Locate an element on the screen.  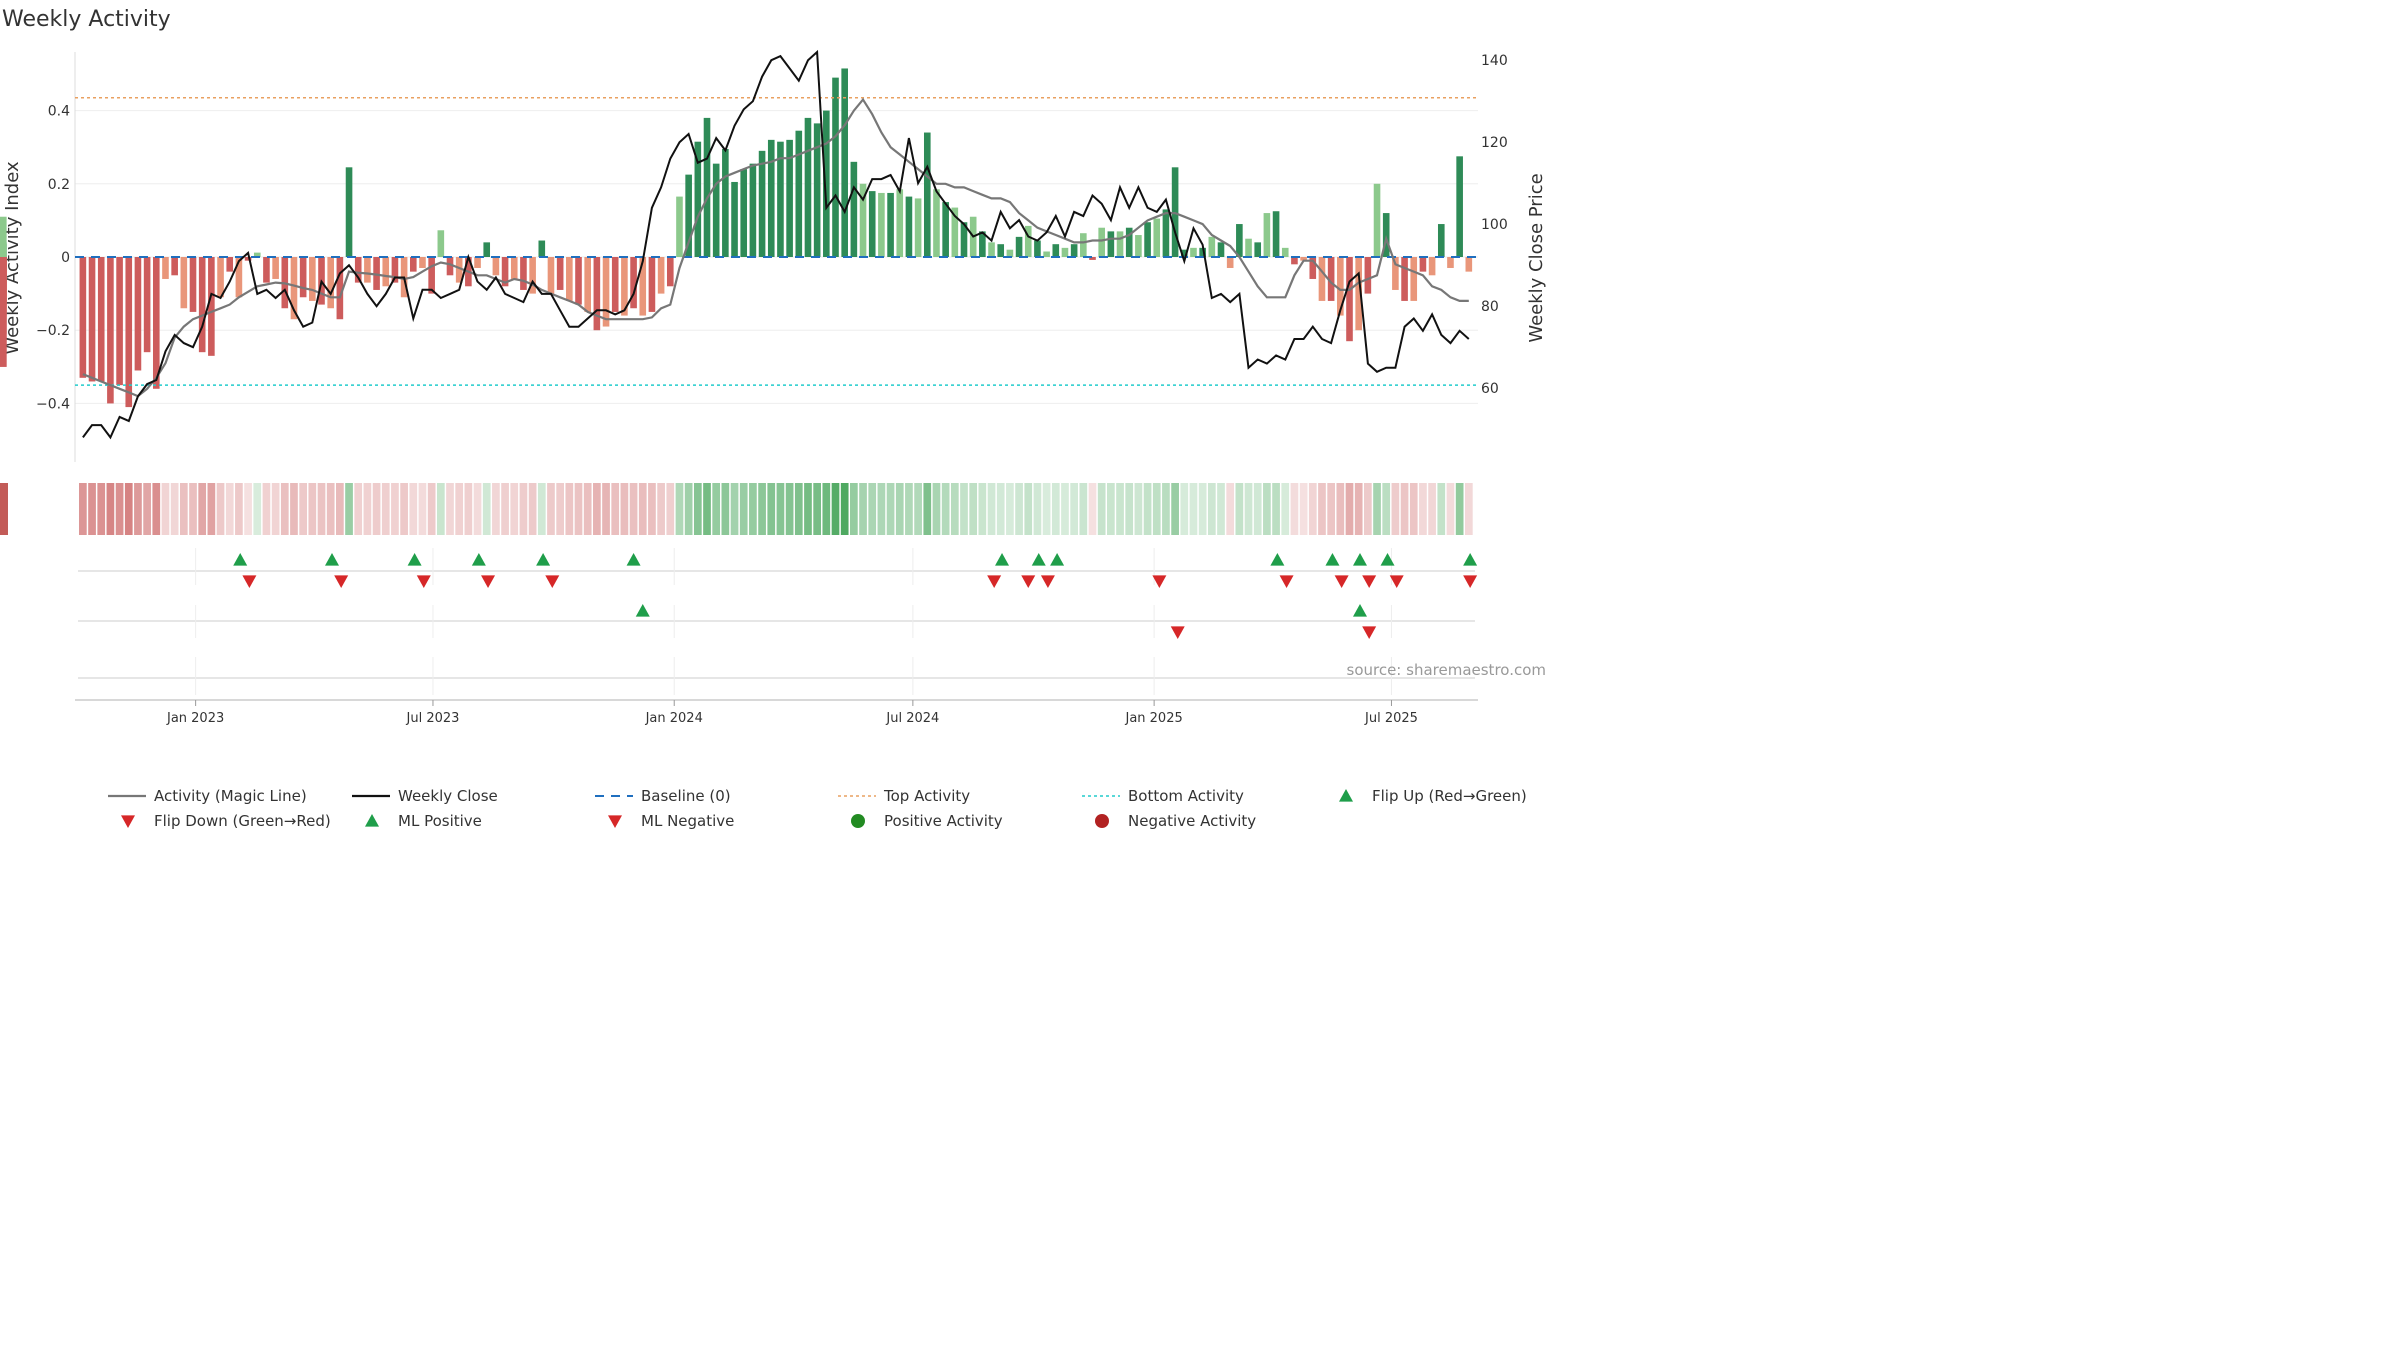
y-axis-label: Weekly Activity Index is located at coordinates (12, 258).